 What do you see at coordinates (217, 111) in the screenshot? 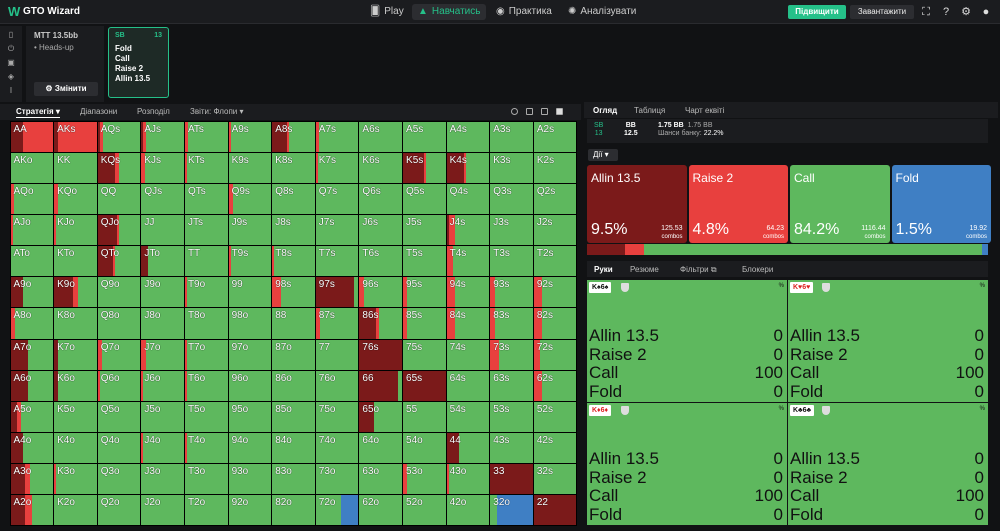
I see `tab-reports: Звіти: Флопи ▾` at bounding box center [217, 111].